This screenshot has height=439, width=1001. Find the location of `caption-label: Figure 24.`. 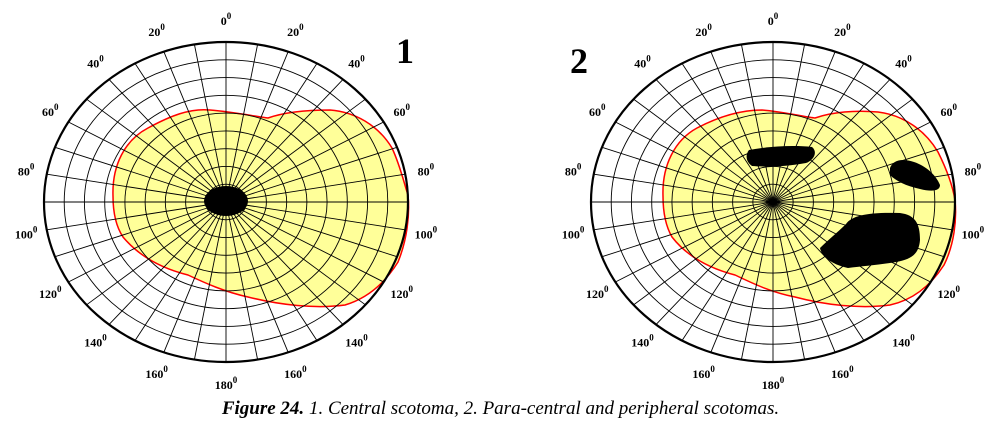

caption-label: Figure 24. is located at coordinates (263, 408).